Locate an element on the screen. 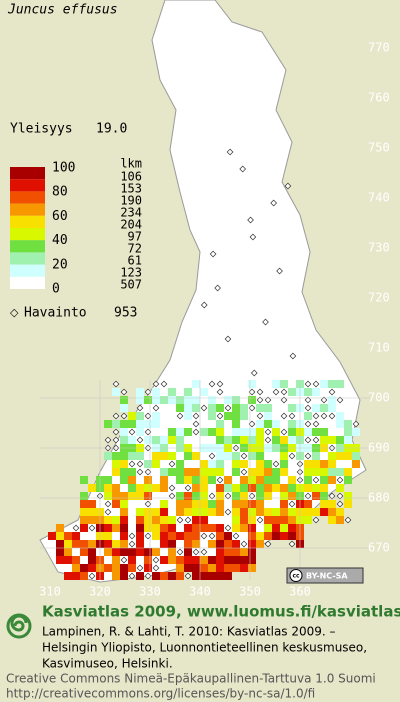 This screenshot has width=400, height=702. y-label: 720 is located at coordinates (379, 298).